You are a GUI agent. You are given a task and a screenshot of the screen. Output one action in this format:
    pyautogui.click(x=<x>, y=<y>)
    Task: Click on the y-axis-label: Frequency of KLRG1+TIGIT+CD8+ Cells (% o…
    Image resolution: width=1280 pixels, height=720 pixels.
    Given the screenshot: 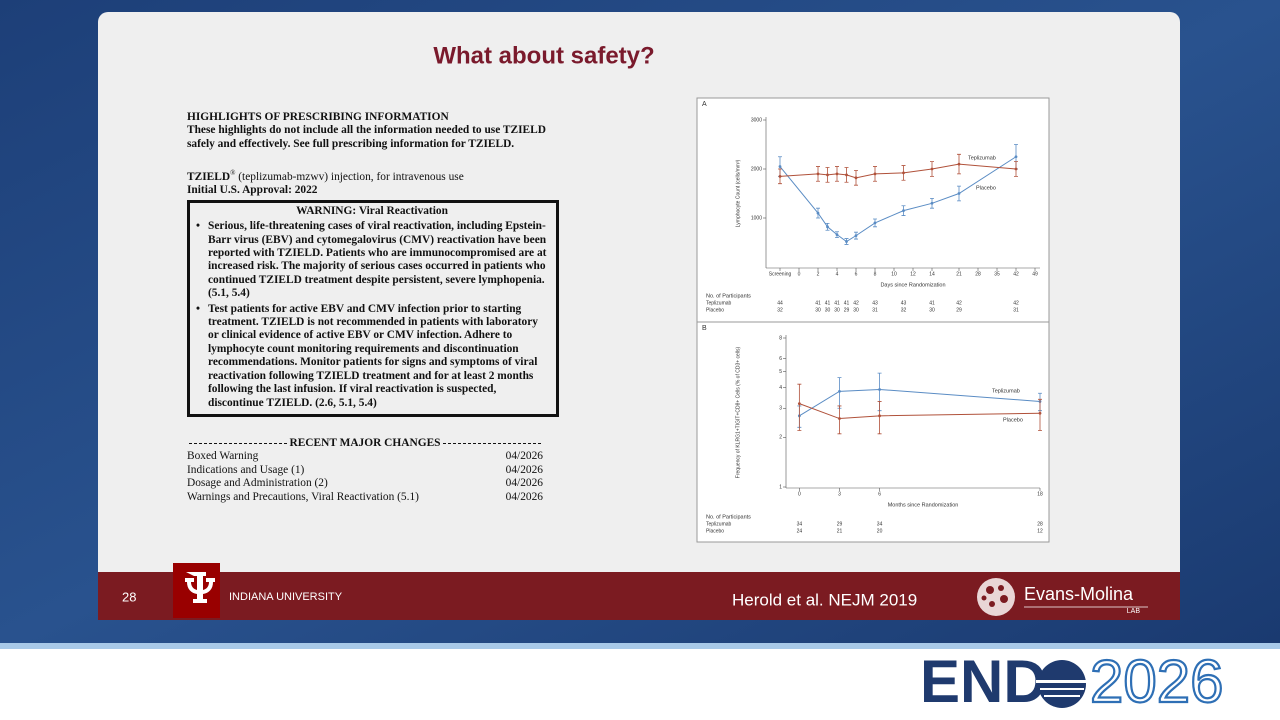 What is the action you would take?
    pyautogui.click(x=738, y=412)
    